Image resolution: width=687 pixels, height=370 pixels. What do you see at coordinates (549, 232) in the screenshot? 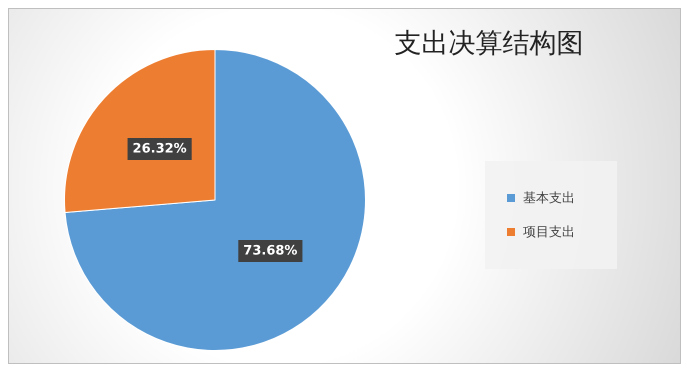
I see `legend-label: 项目支出` at bounding box center [549, 232].